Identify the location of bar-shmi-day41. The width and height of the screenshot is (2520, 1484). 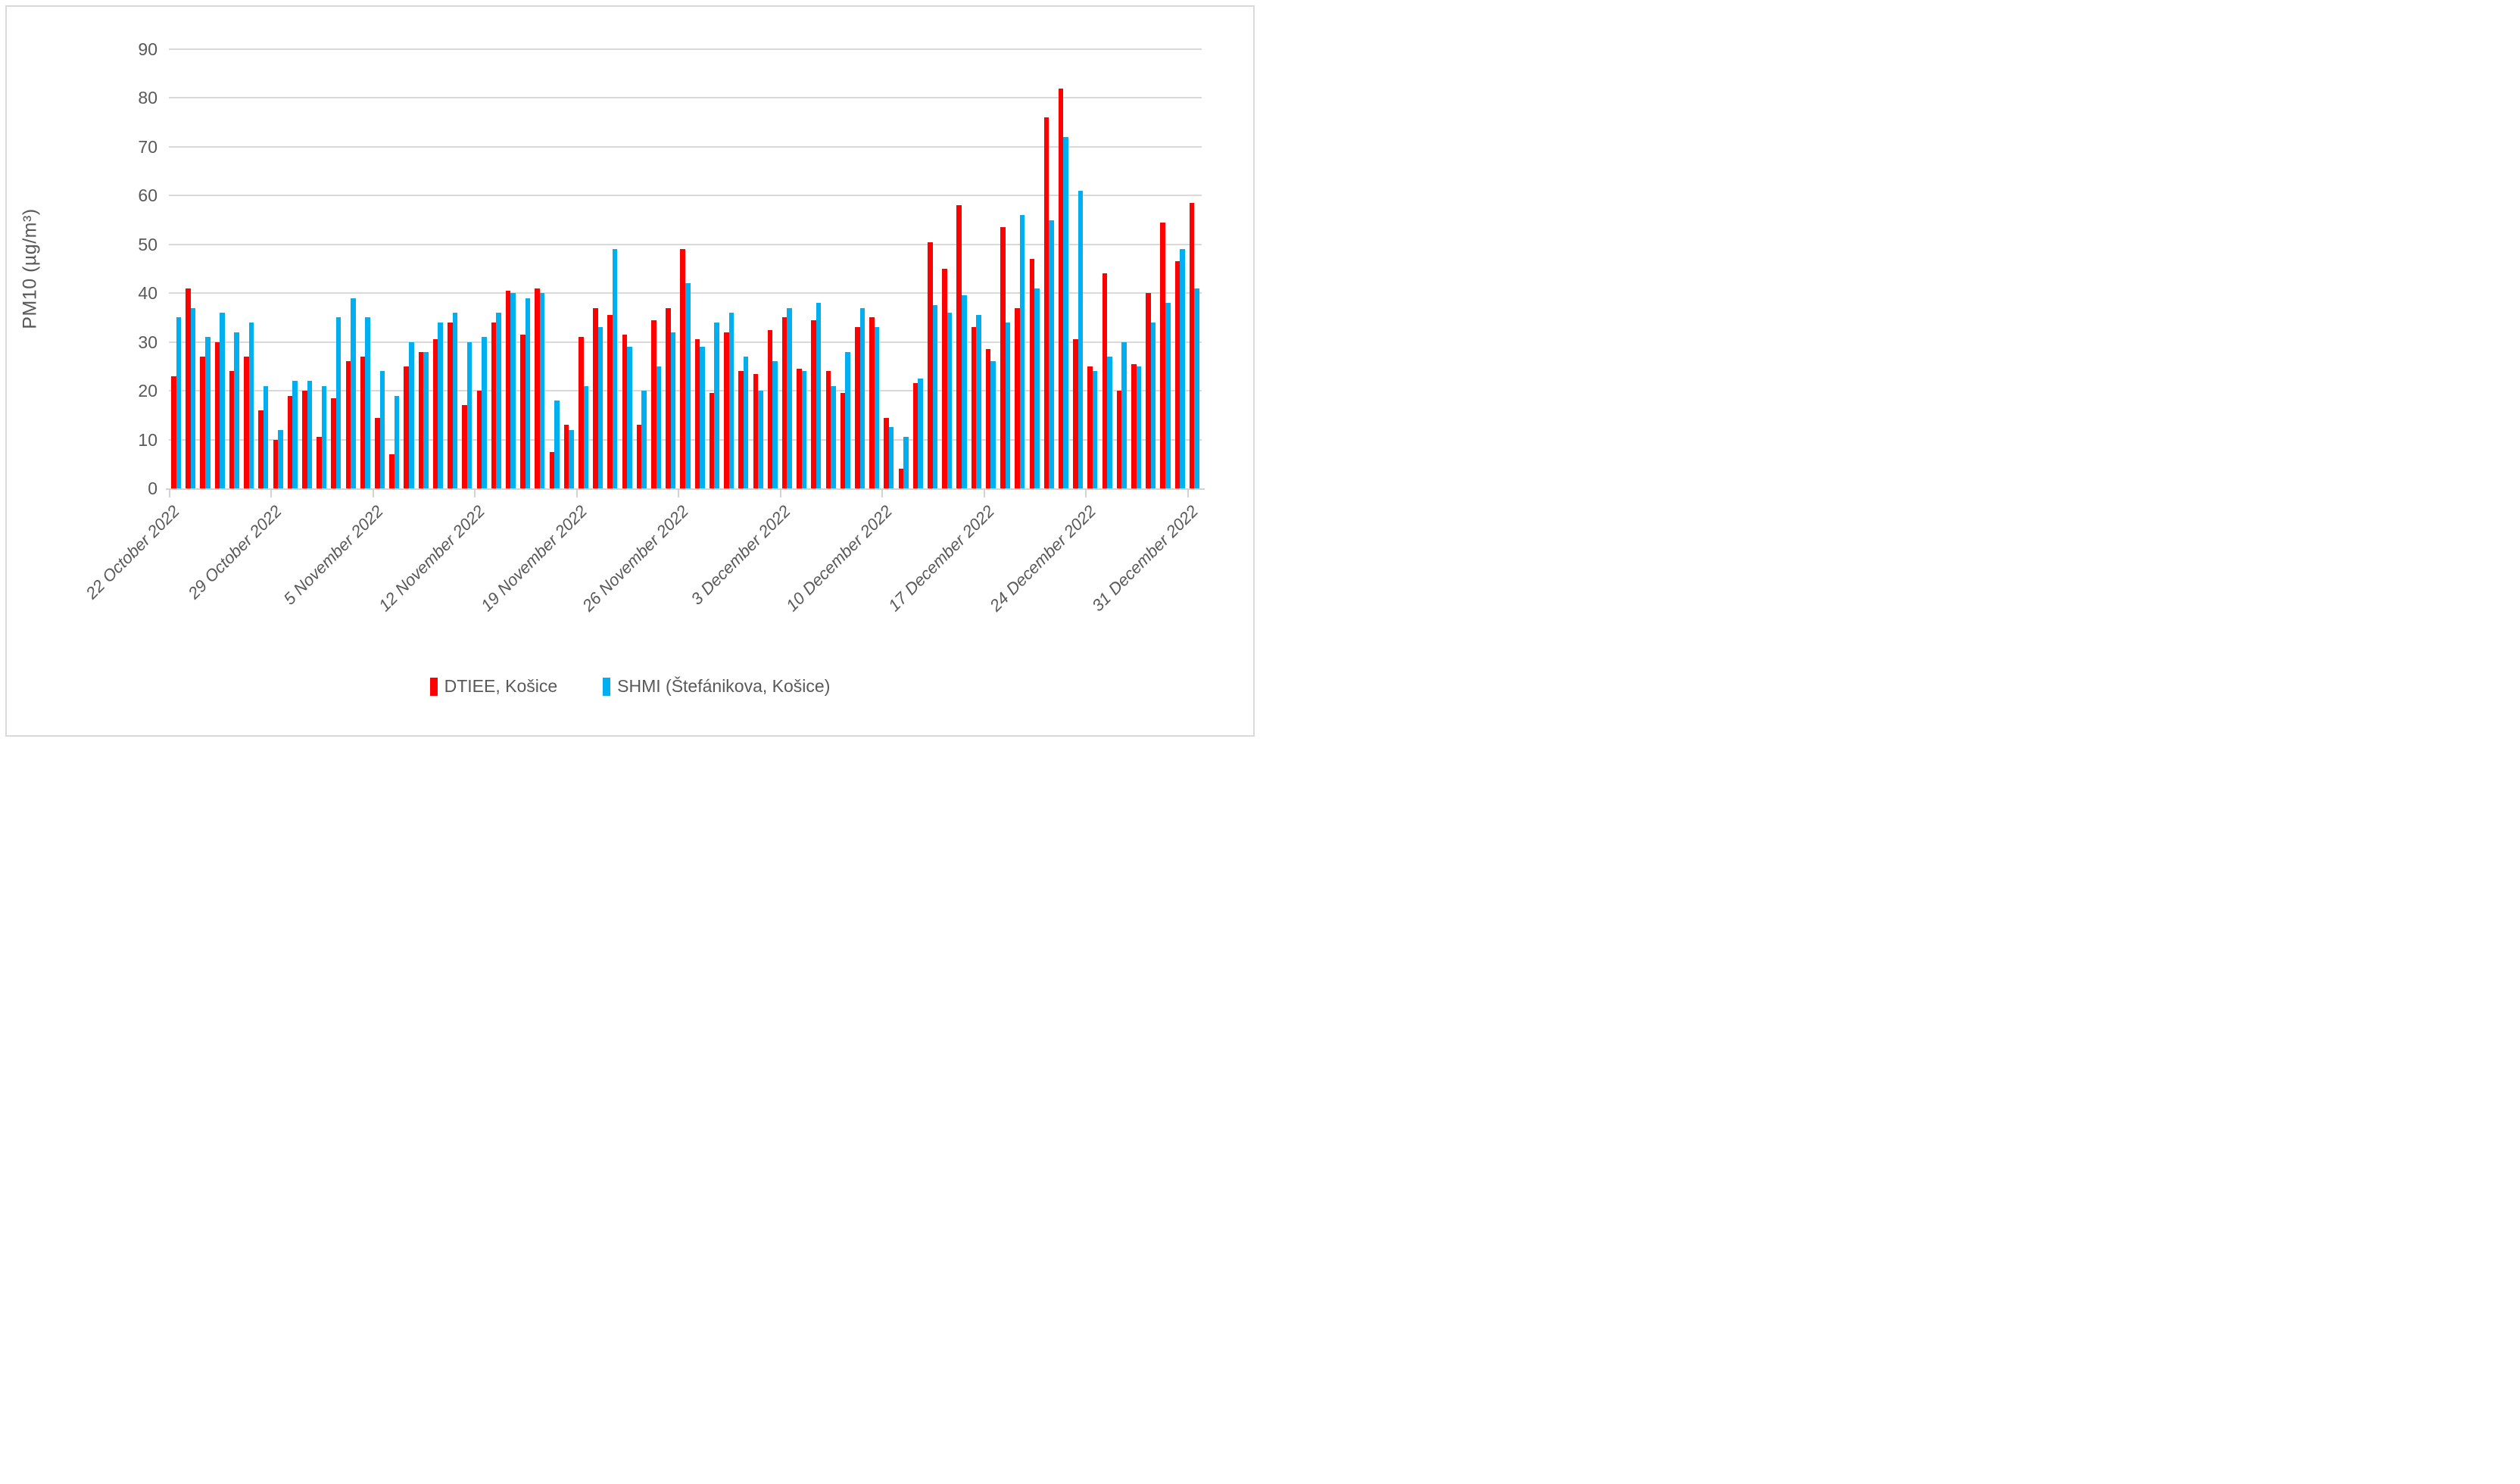
(760, 439).